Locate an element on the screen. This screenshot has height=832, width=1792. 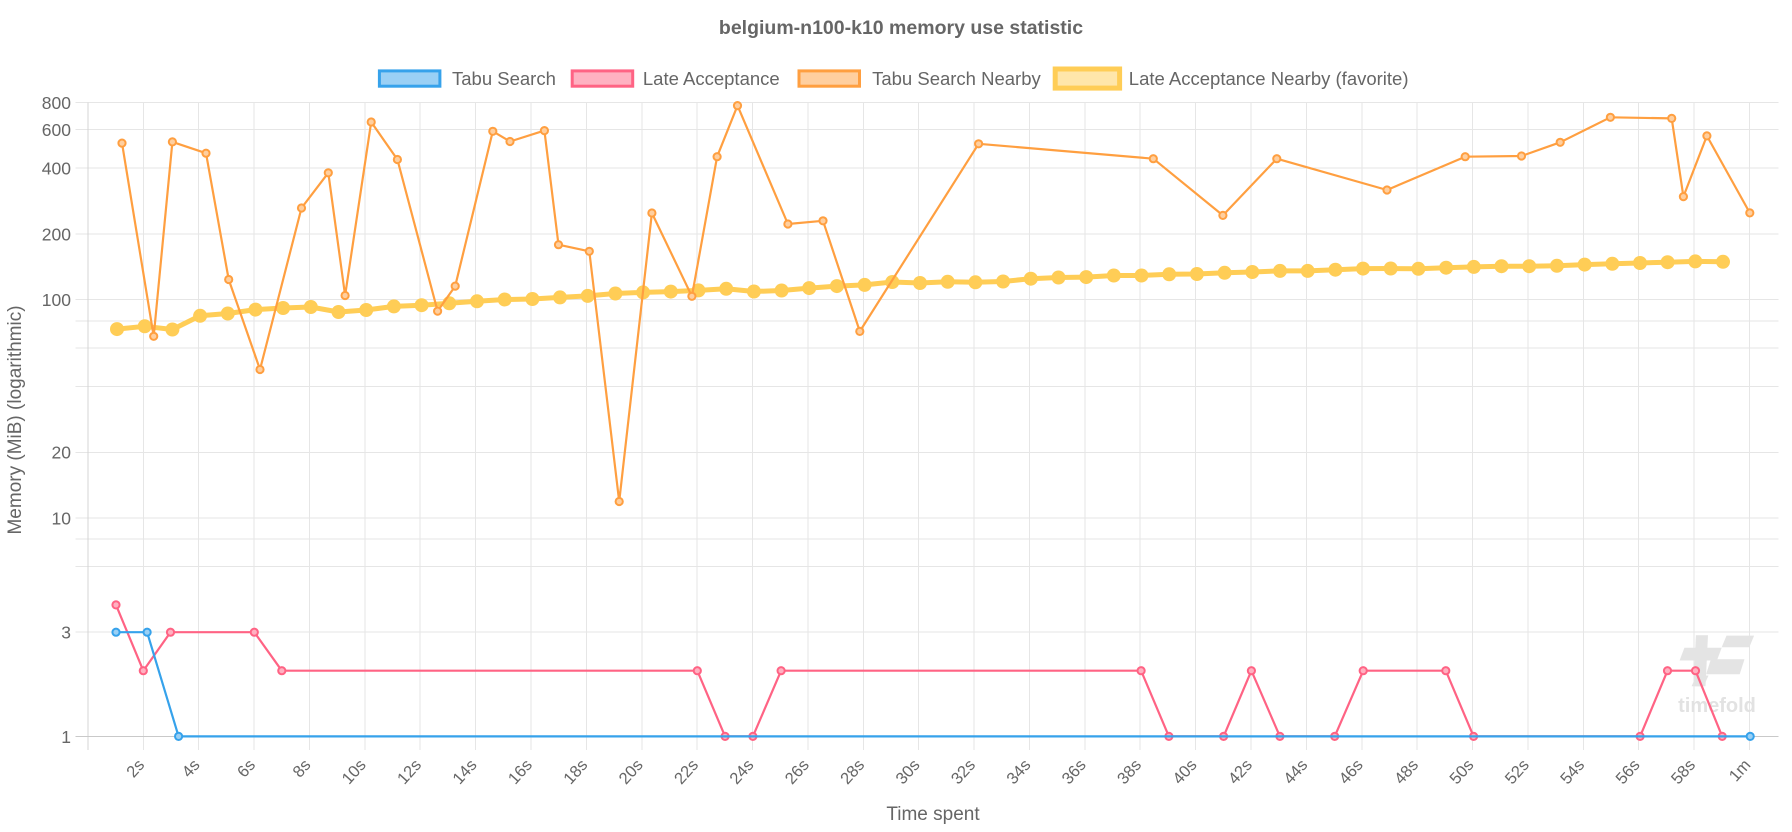
svg-text: 1 is located at coordinates (66, 737).